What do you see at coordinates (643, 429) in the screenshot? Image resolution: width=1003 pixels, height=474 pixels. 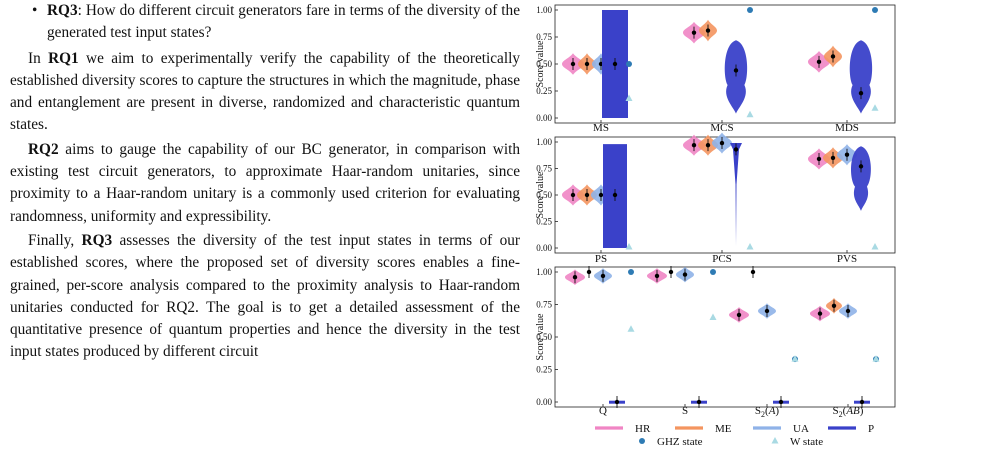 I see `legend-label: HR` at bounding box center [643, 429].